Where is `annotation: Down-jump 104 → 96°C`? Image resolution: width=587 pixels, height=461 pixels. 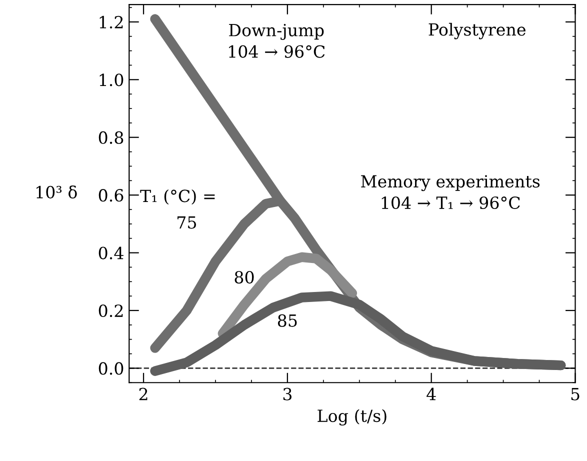
annotation: Down-jump 104 → 96°C is located at coordinates (277, 41).